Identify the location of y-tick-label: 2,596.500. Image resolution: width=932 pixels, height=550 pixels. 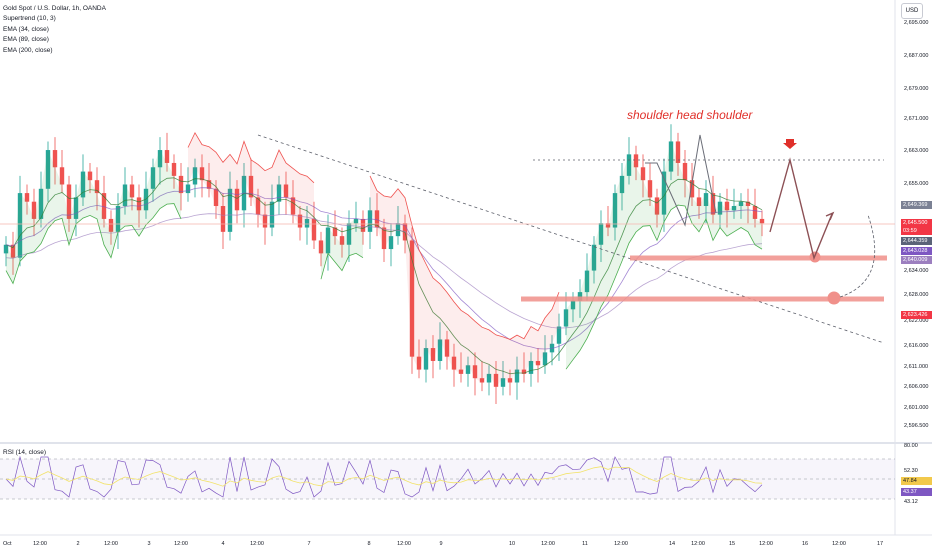
(916, 426).